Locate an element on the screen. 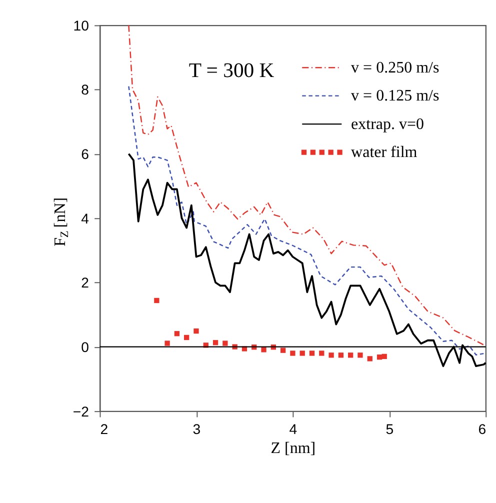 Image resolution: width=496 pixels, height=503 pixels. y-tick-label: 0 is located at coordinates (85, 346).